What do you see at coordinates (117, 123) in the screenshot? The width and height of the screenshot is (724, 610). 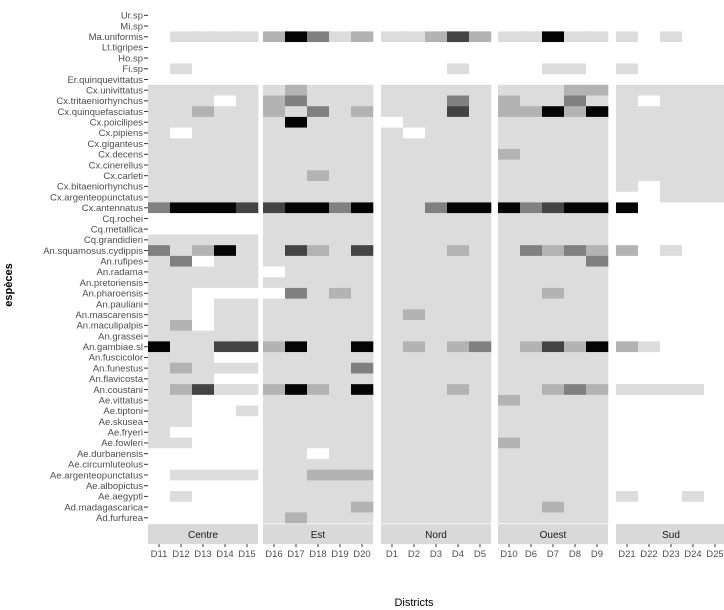 I see `y-tick-label: Cx.poicilipes` at bounding box center [117, 123].